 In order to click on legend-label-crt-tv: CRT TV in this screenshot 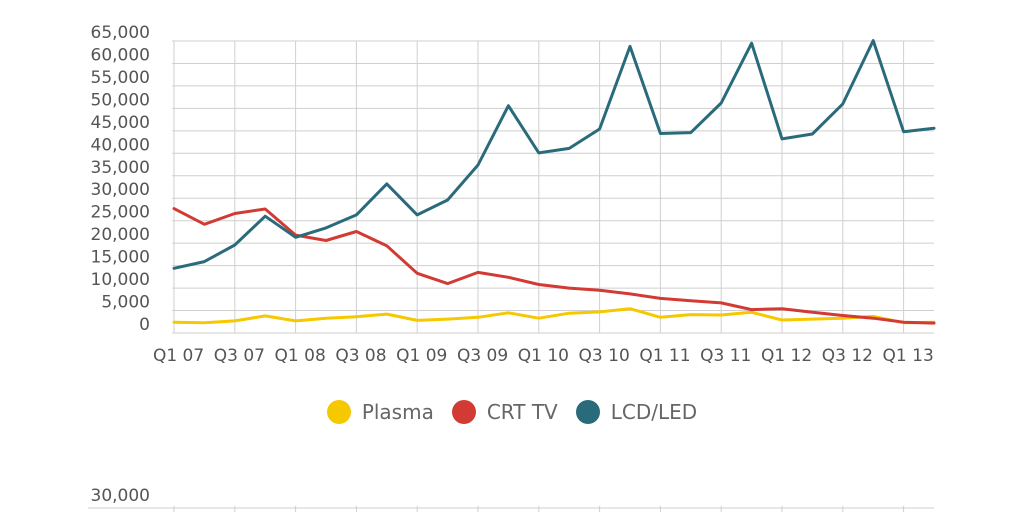, I will do `click(522, 412)`.